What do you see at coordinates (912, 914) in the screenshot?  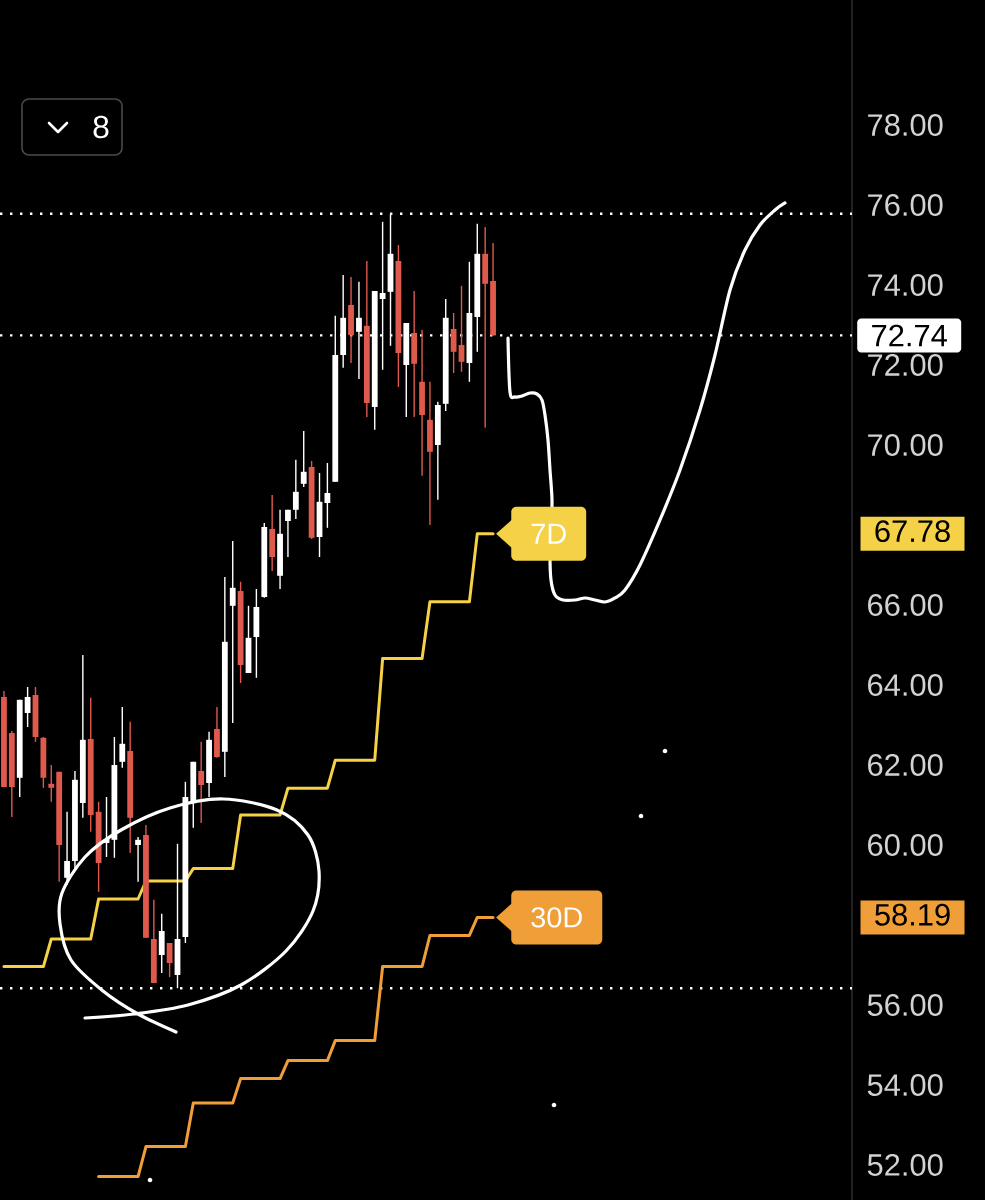 I see `y-tick-label: 58.19` at bounding box center [912, 914].